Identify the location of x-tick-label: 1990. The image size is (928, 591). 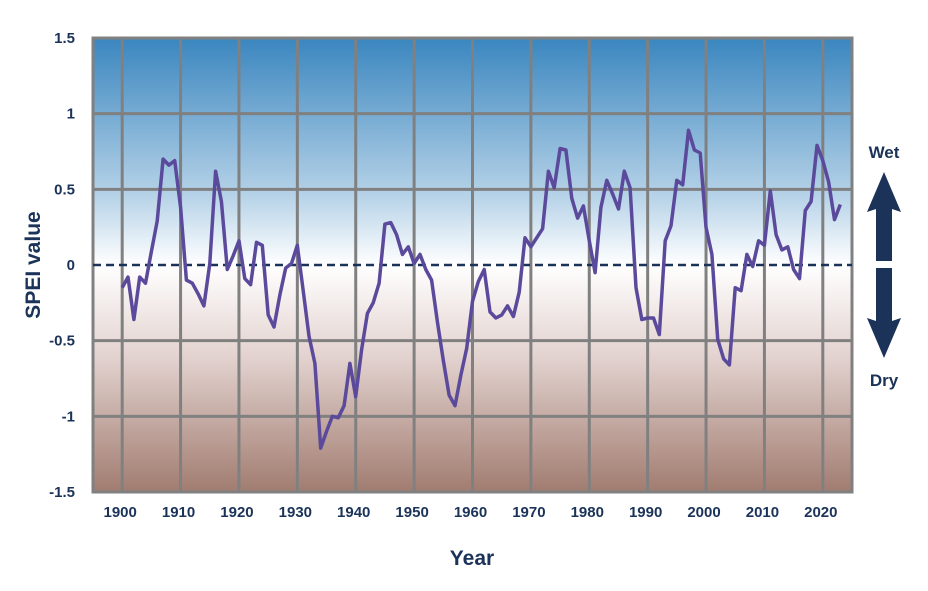
(645, 512).